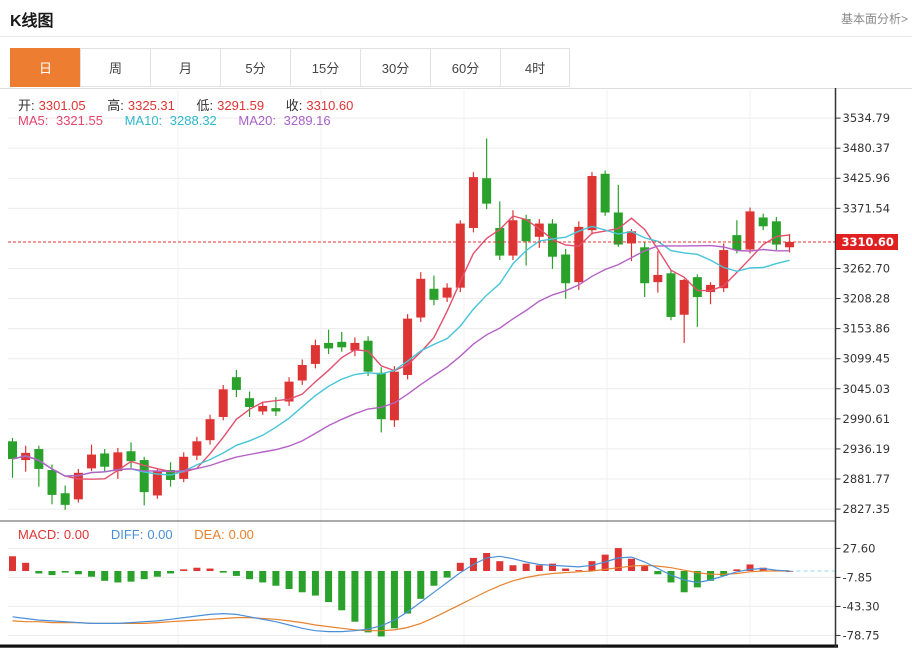 The height and width of the screenshot is (649, 912). Describe the element at coordinates (535, 67) in the screenshot. I see `tab-4hour: 4时` at that location.